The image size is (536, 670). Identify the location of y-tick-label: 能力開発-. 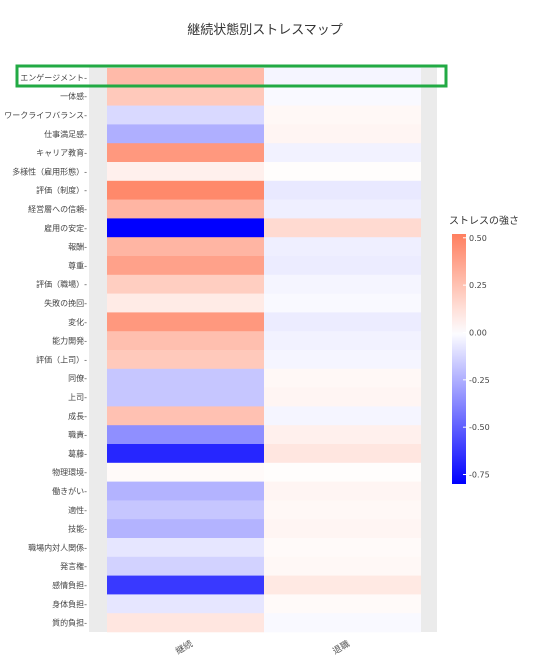
(69, 341).